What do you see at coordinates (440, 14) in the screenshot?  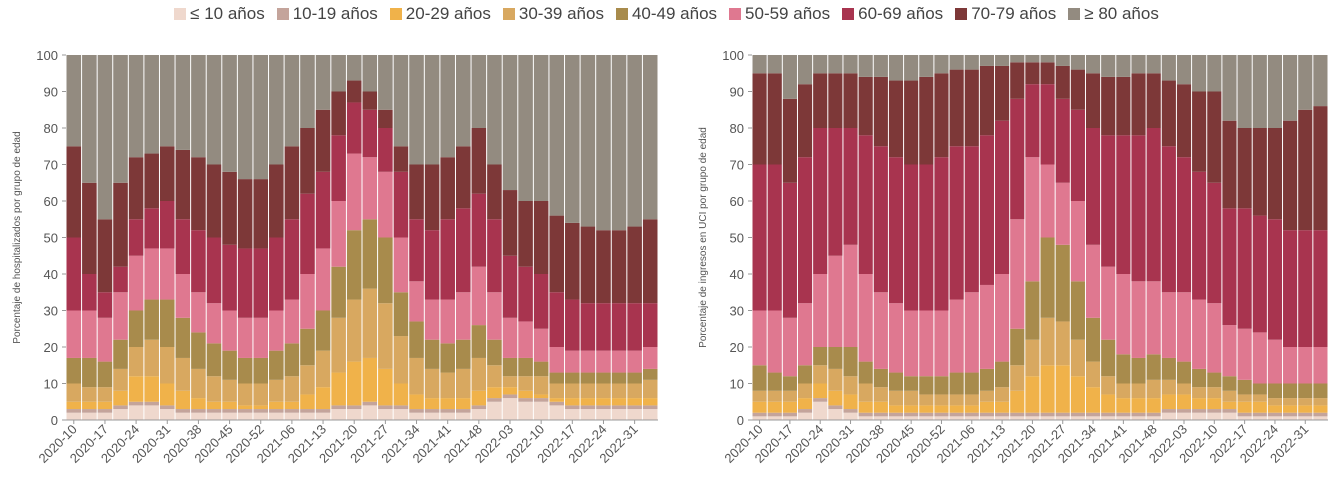 I see `legend-item: 20-29 años` at bounding box center [440, 14].